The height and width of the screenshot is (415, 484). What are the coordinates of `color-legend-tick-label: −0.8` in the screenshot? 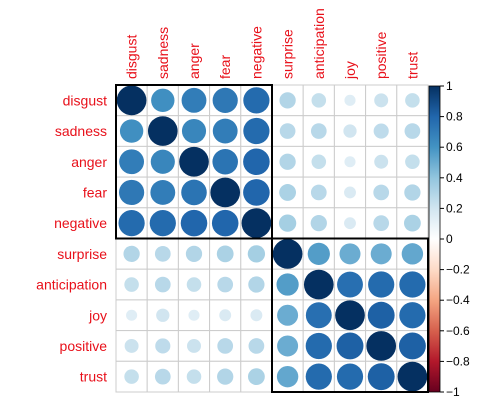 It's located at (458, 361).